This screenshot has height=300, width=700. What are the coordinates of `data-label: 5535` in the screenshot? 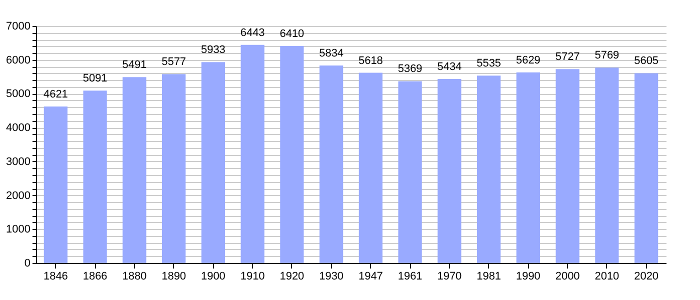 It's located at (489, 64).